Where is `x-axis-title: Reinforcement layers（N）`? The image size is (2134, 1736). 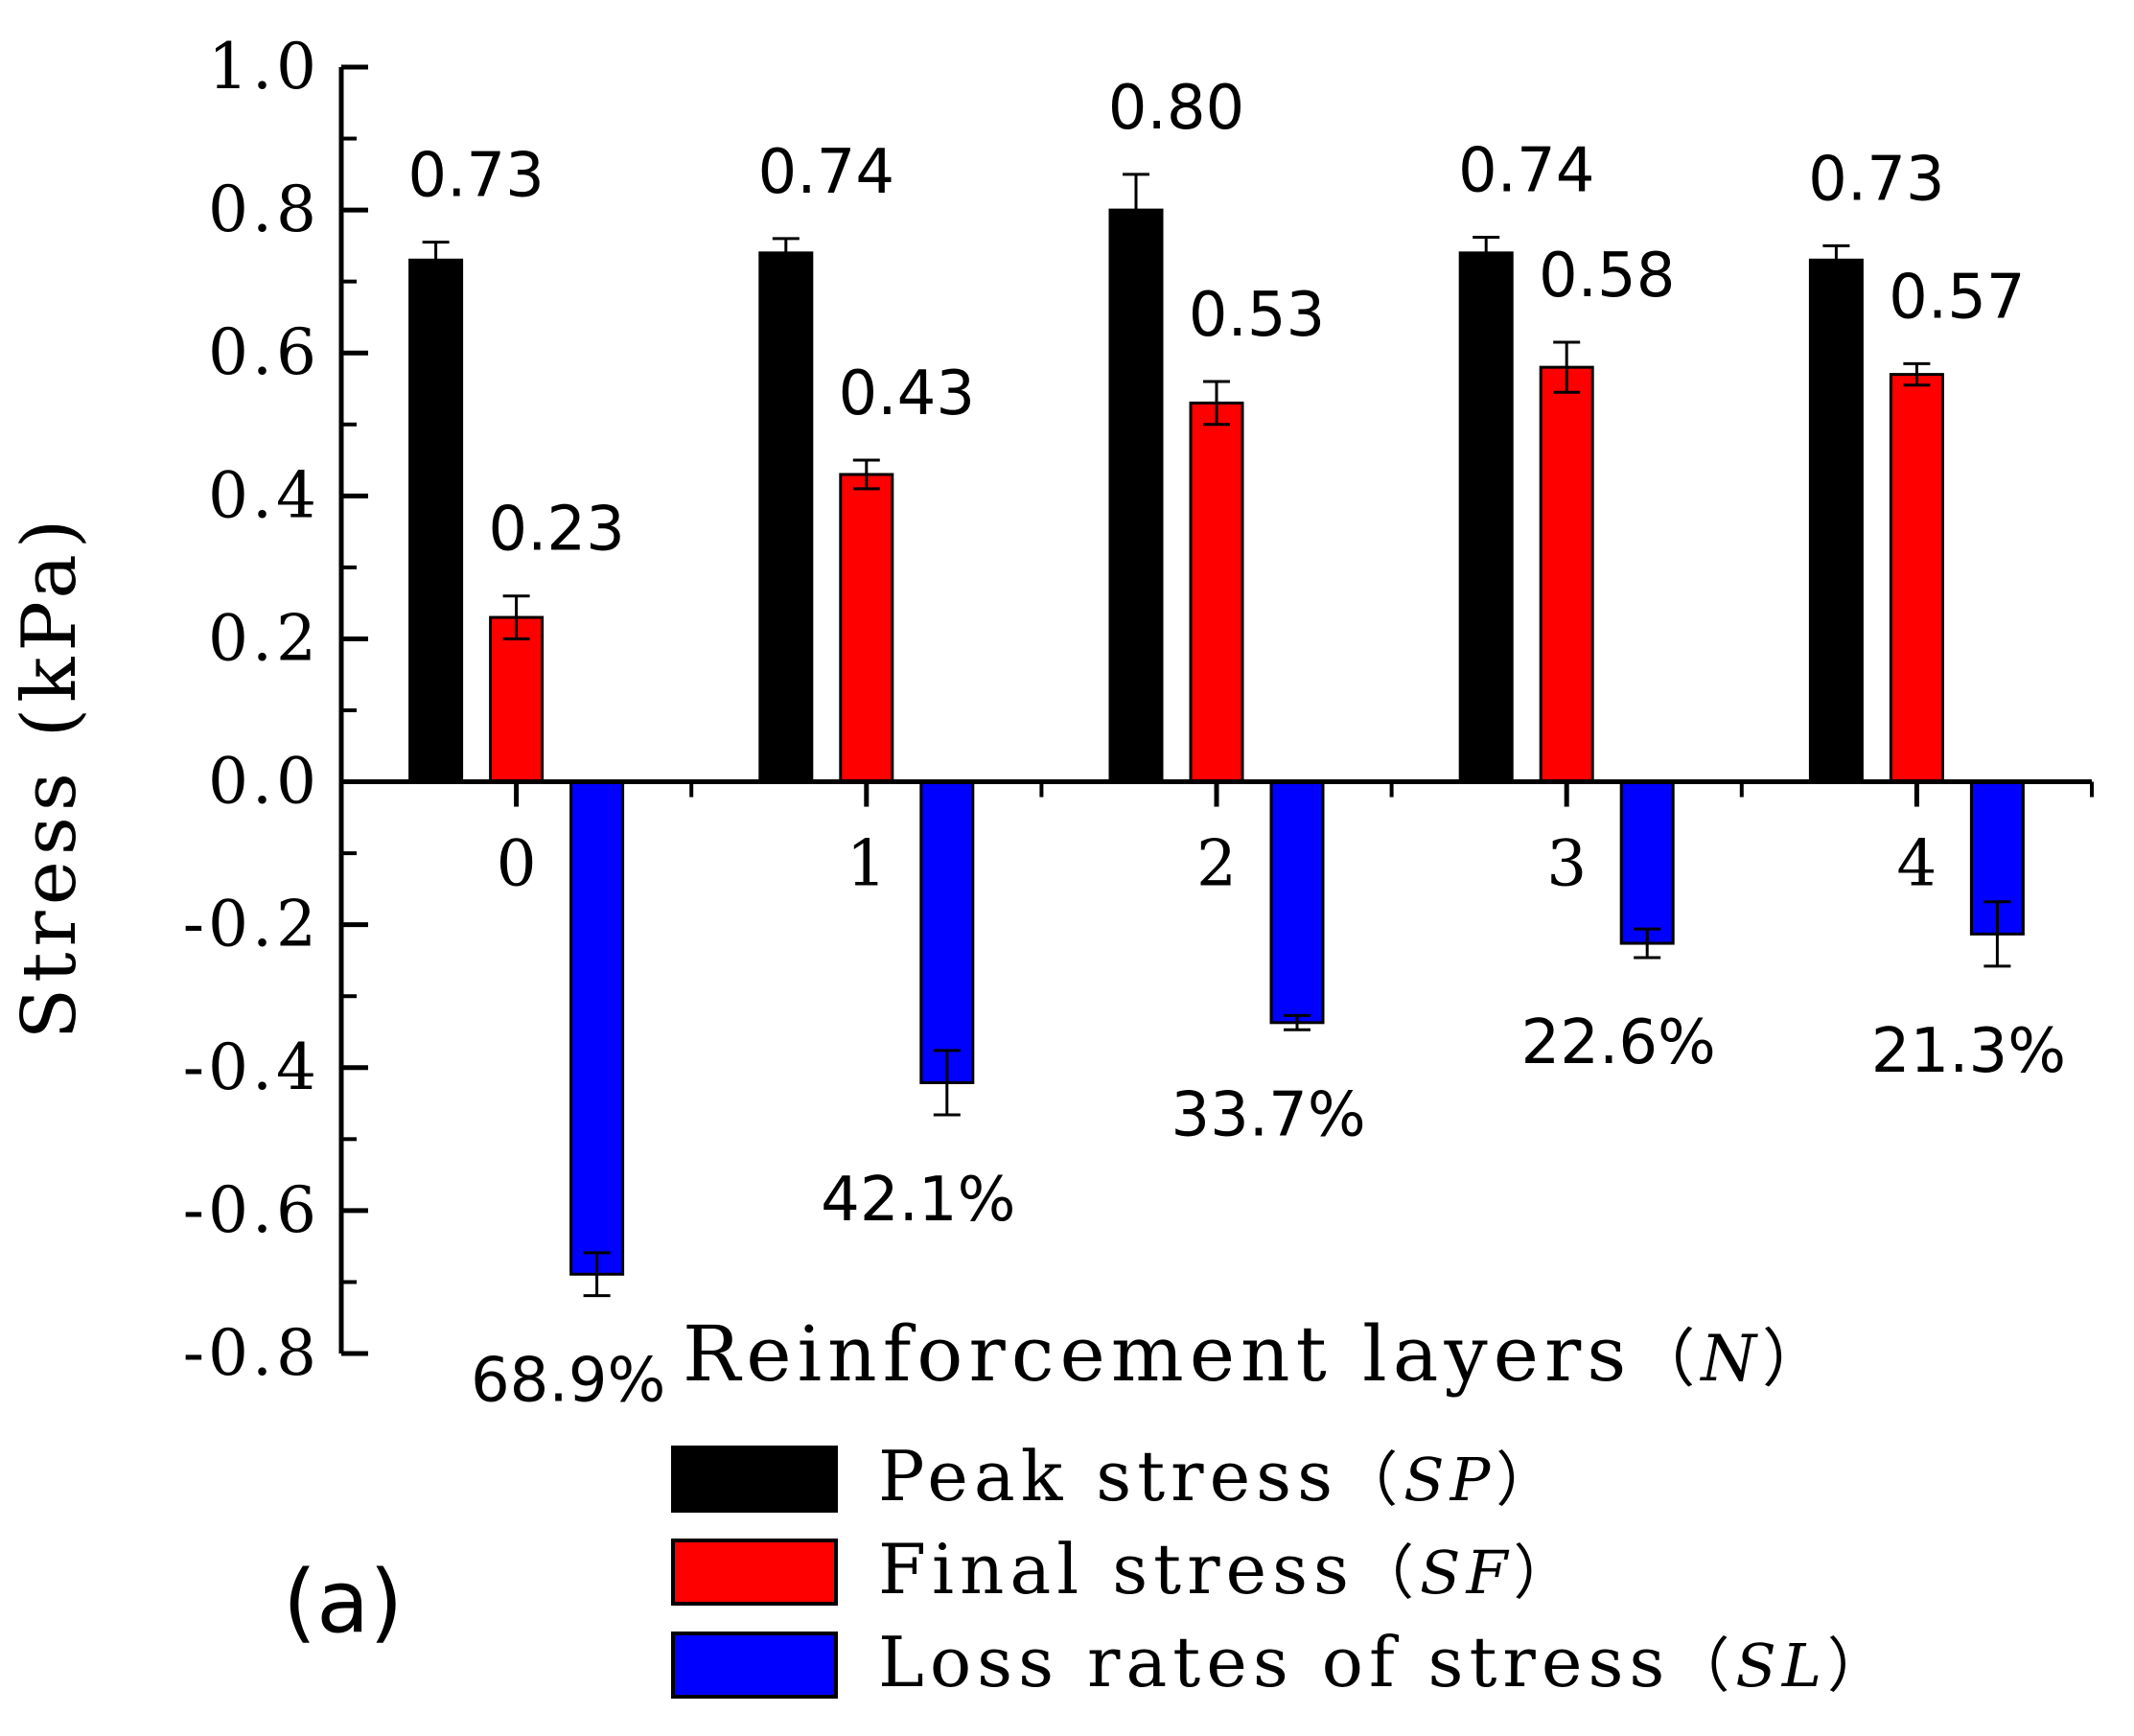 x-axis-title: Reinforcement layers（N） is located at coordinates (1257, 1354).